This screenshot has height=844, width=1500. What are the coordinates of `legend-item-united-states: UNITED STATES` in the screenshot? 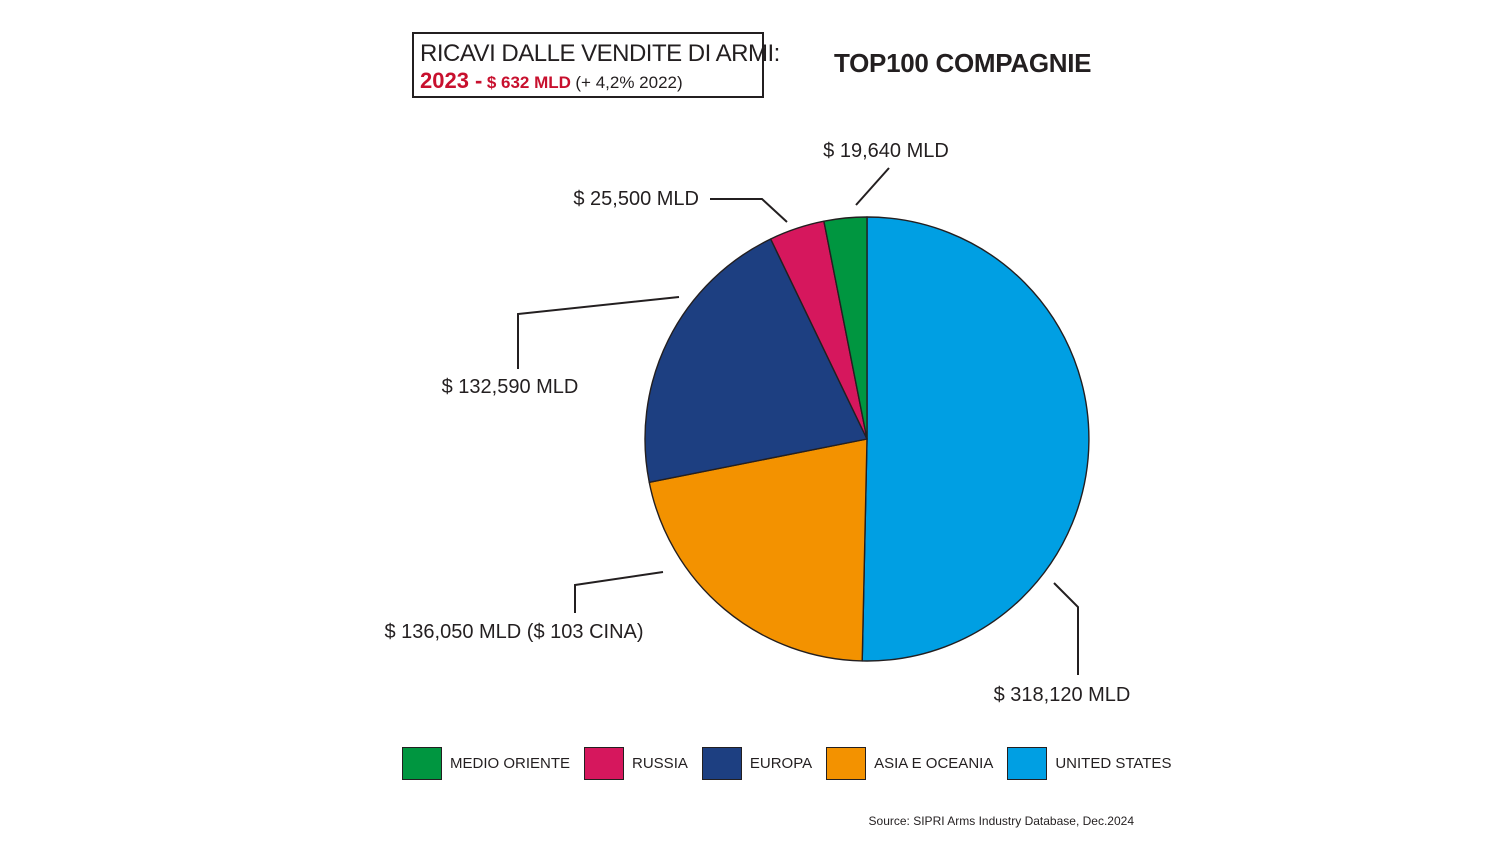 It's located at (1089, 763).